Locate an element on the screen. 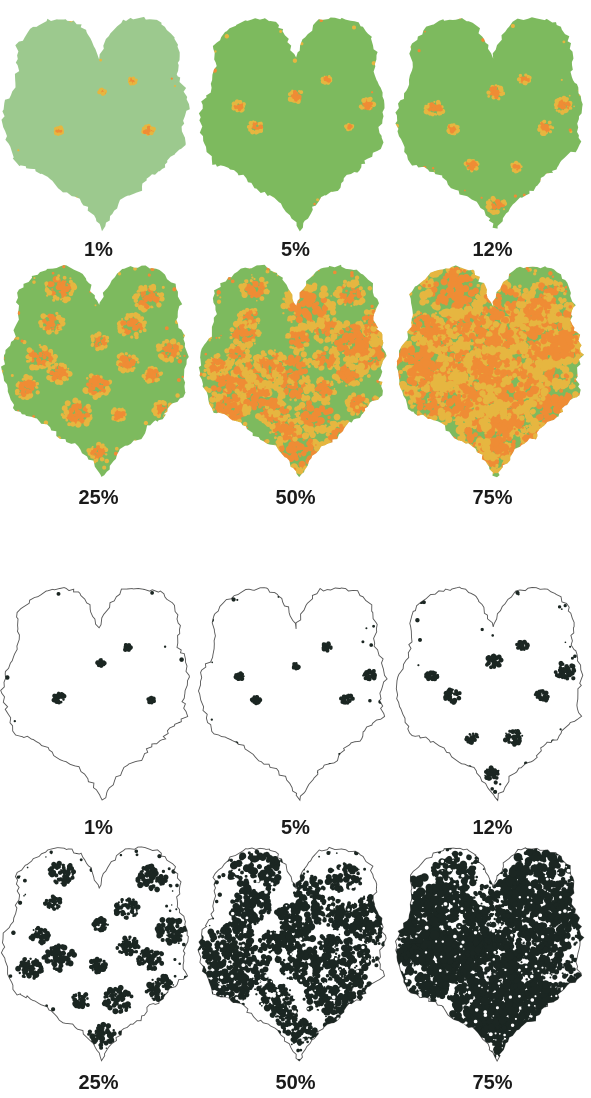  binary-leaf-5-map is located at coordinates (293, 694).